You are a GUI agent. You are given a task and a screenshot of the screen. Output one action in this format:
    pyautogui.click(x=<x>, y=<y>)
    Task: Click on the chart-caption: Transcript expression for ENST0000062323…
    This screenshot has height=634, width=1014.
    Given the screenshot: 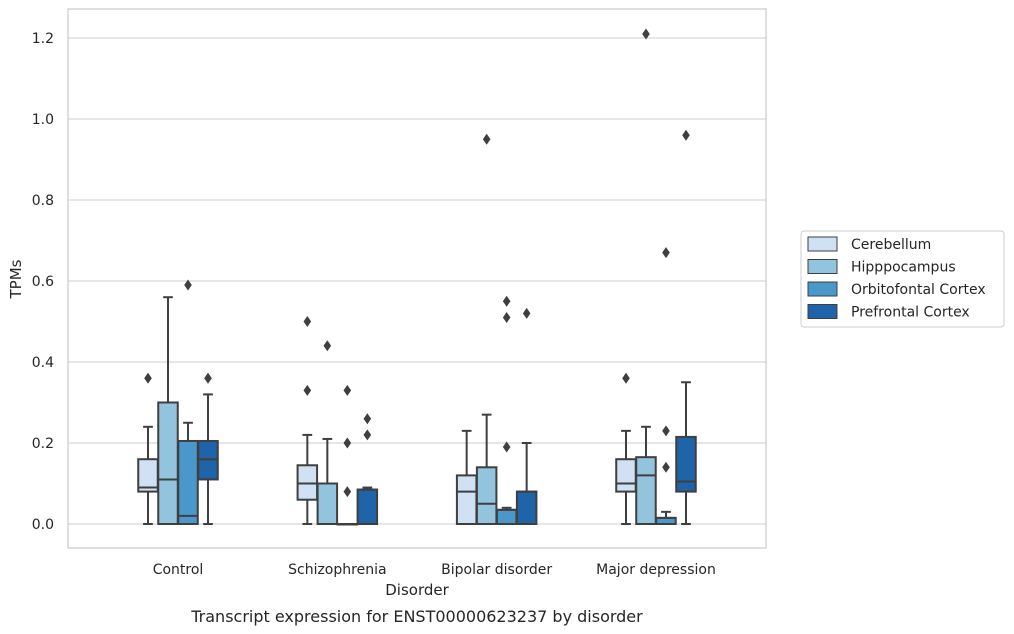 What is the action you would take?
    pyautogui.click(x=416, y=616)
    